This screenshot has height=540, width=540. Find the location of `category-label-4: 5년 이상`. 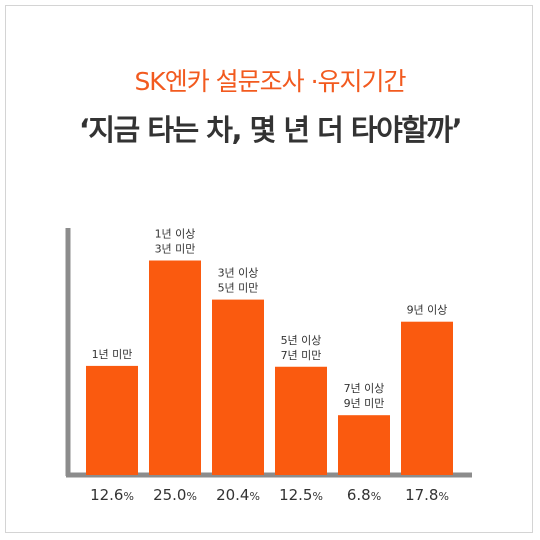

category-label-4: 5년 이상 is located at coordinates (301, 340).